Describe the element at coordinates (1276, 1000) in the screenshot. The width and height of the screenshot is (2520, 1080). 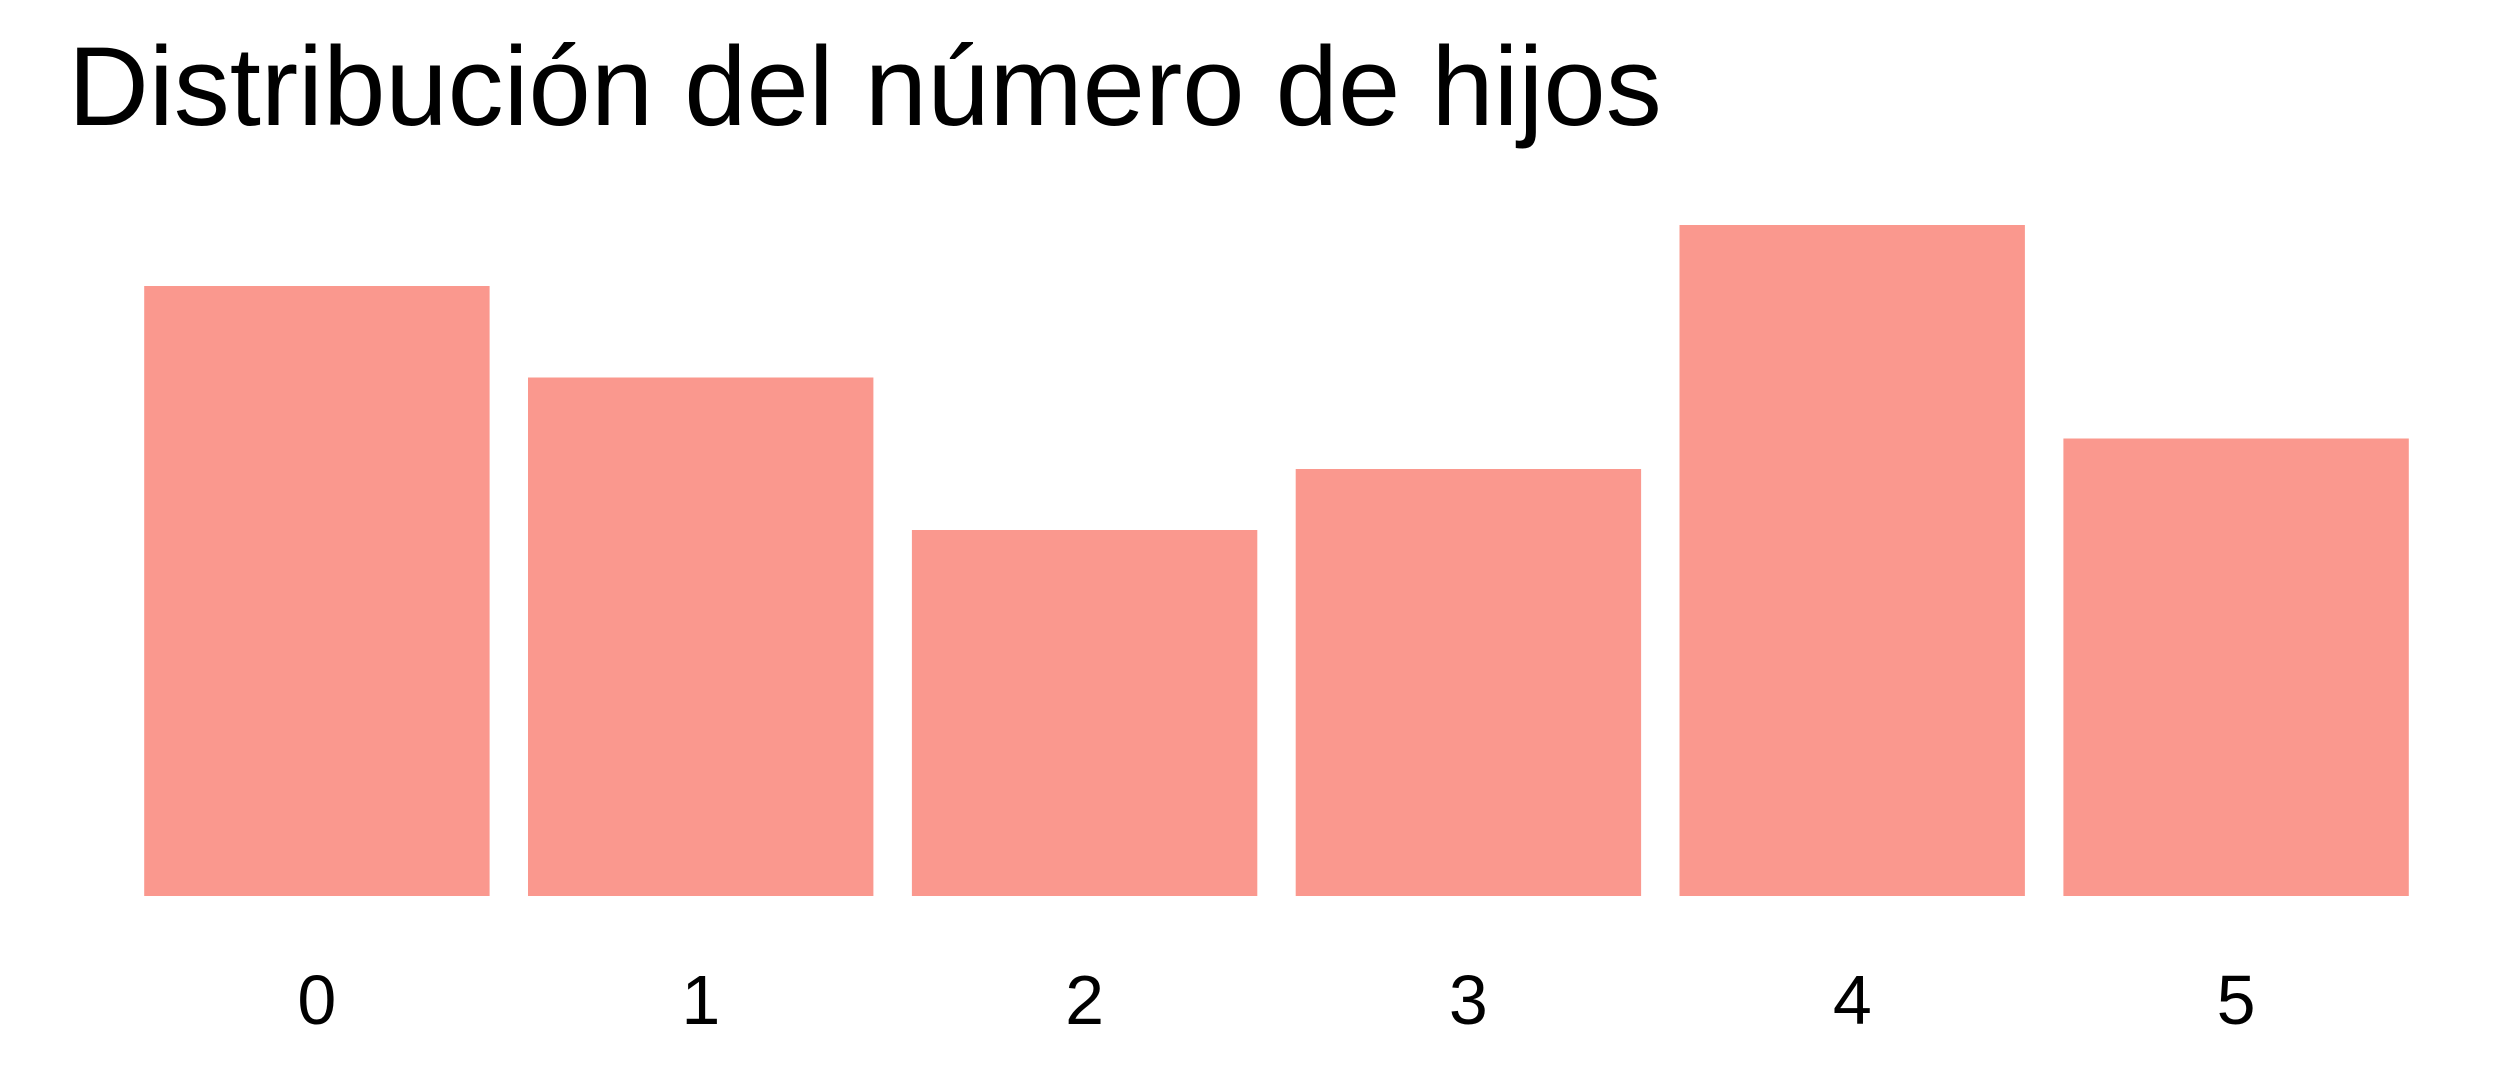
I see `x-axis-ticks: 0 1 2 3 4 5` at that location.